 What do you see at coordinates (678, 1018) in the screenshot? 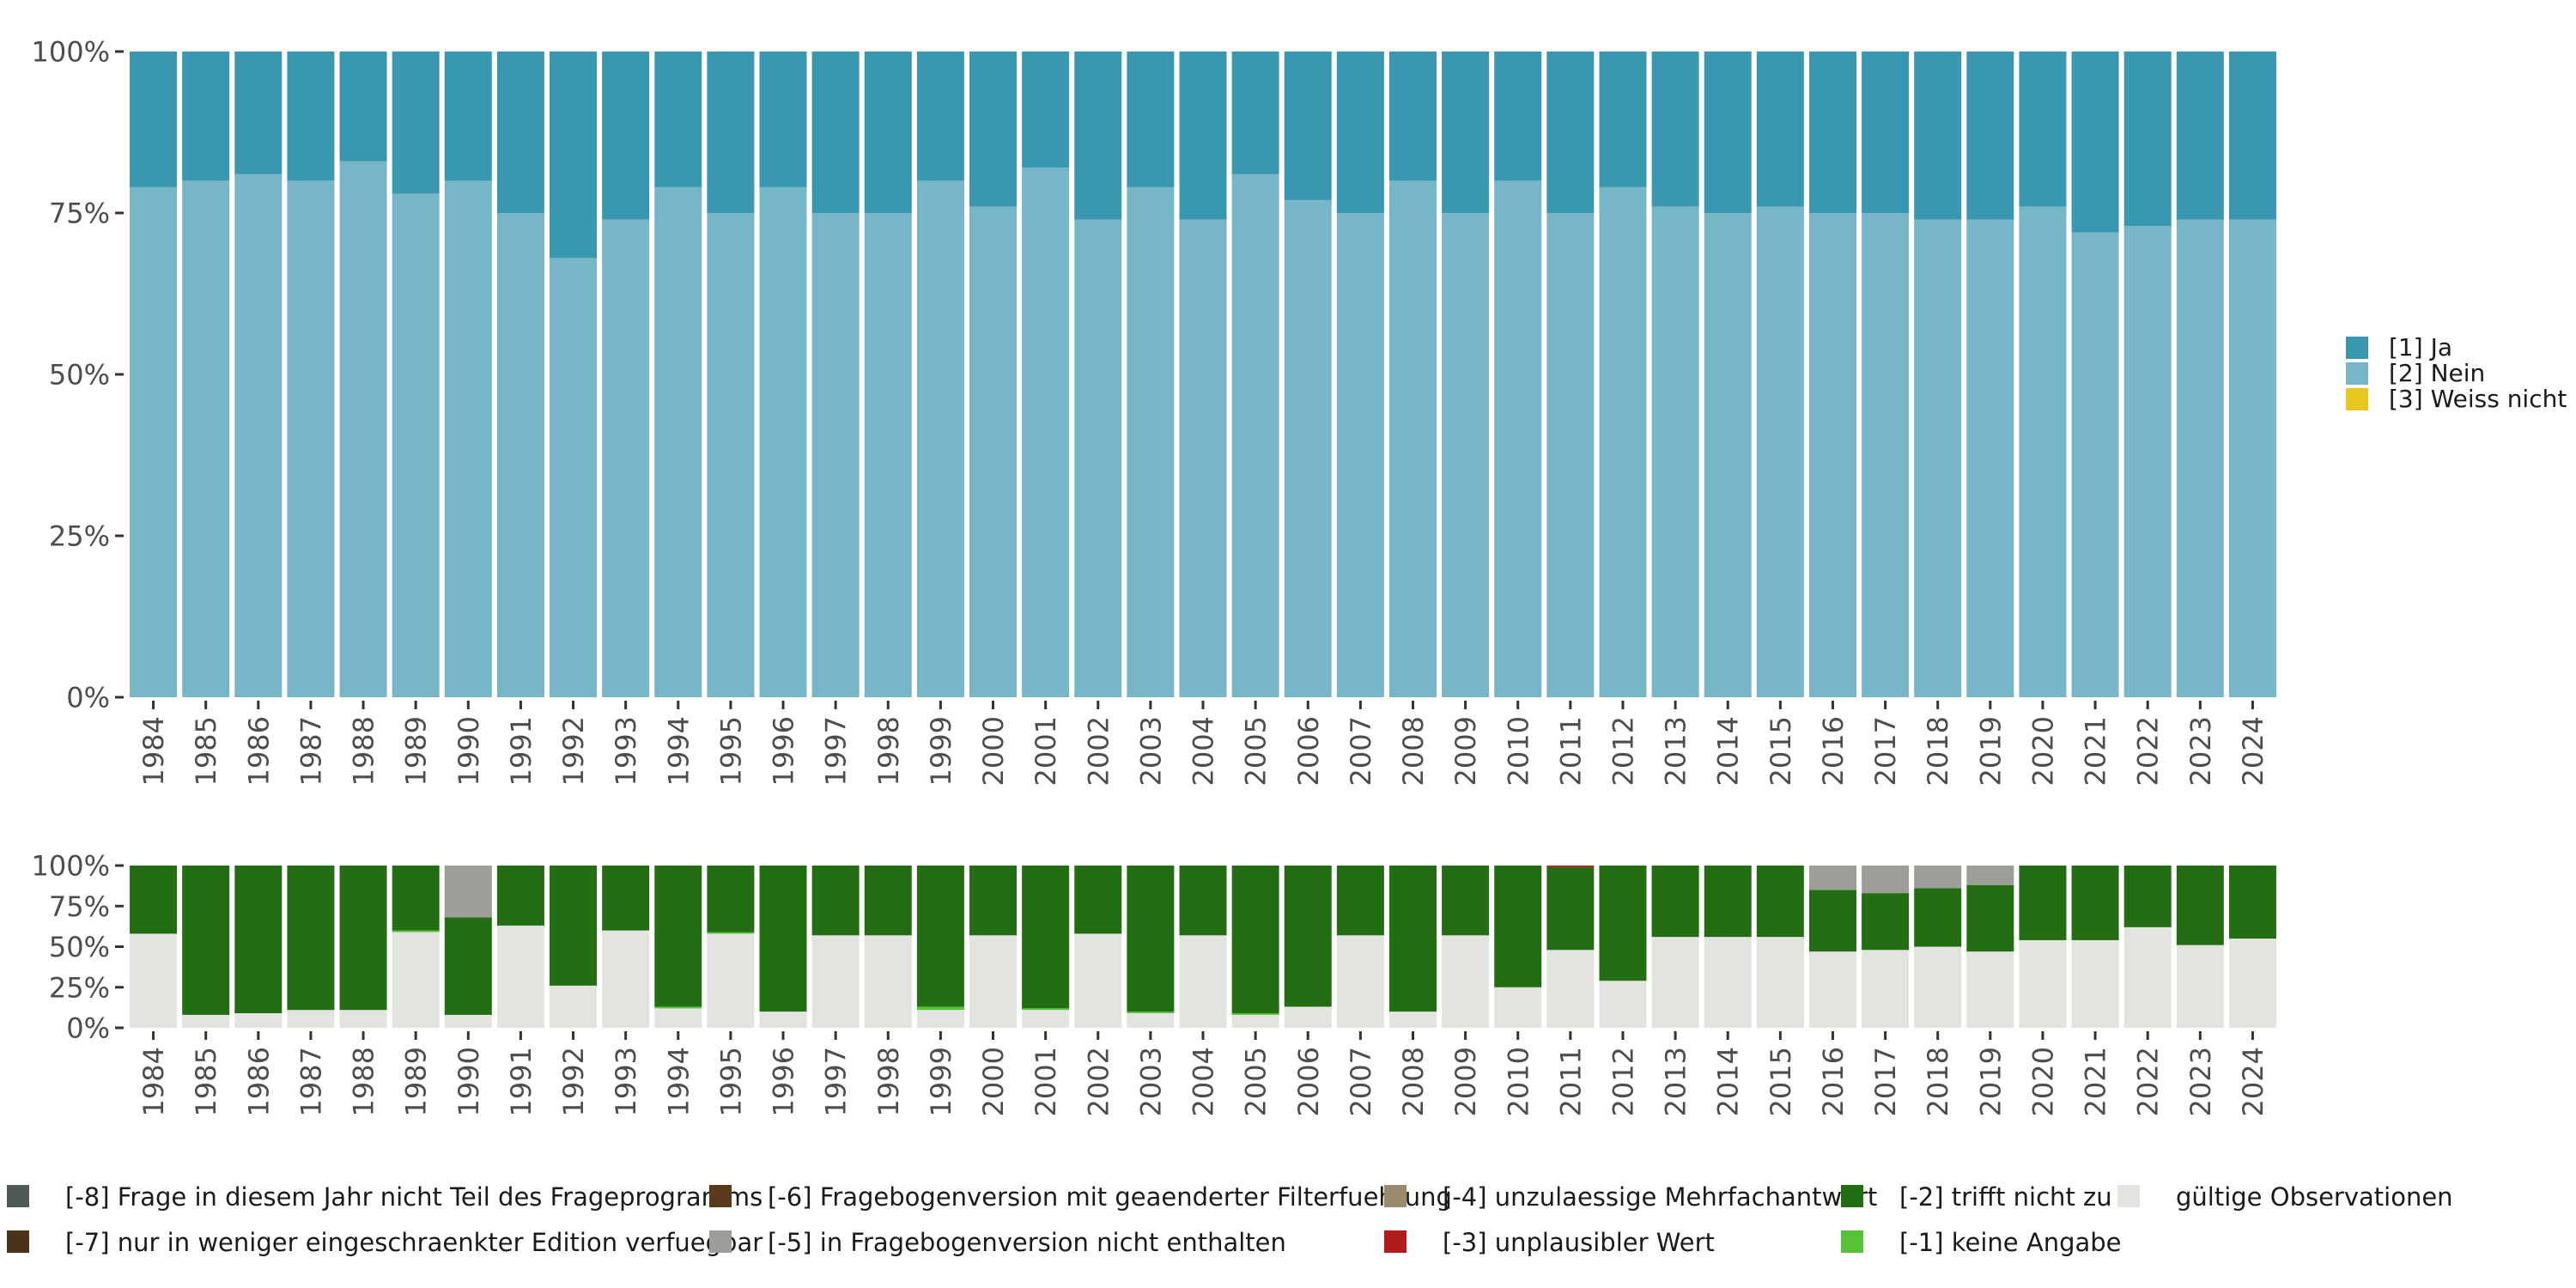
I see `bar-g-ltige-observationen-1994` at bounding box center [678, 1018].